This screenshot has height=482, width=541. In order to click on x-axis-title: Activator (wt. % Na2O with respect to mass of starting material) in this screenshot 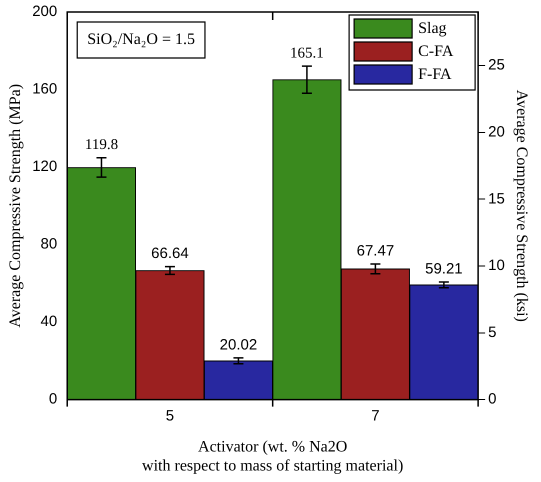, I will do `click(273, 456)`.